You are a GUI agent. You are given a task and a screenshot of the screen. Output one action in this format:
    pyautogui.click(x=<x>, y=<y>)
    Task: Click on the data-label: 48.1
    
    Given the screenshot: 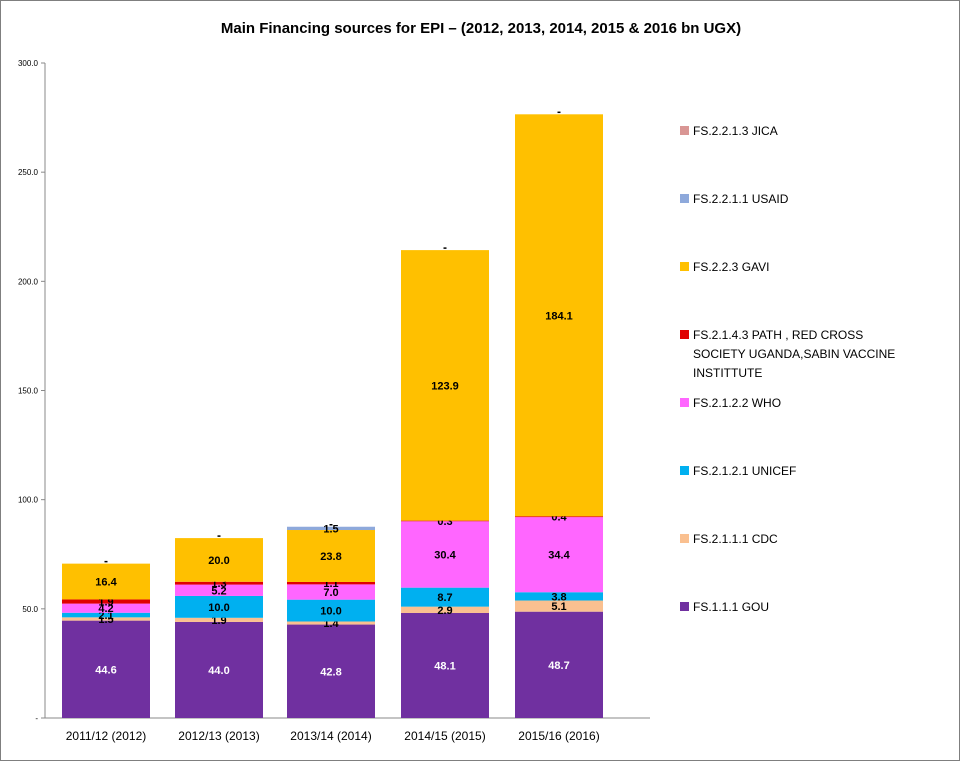 What is the action you would take?
    pyautogui.click(x=444, y=666)
    